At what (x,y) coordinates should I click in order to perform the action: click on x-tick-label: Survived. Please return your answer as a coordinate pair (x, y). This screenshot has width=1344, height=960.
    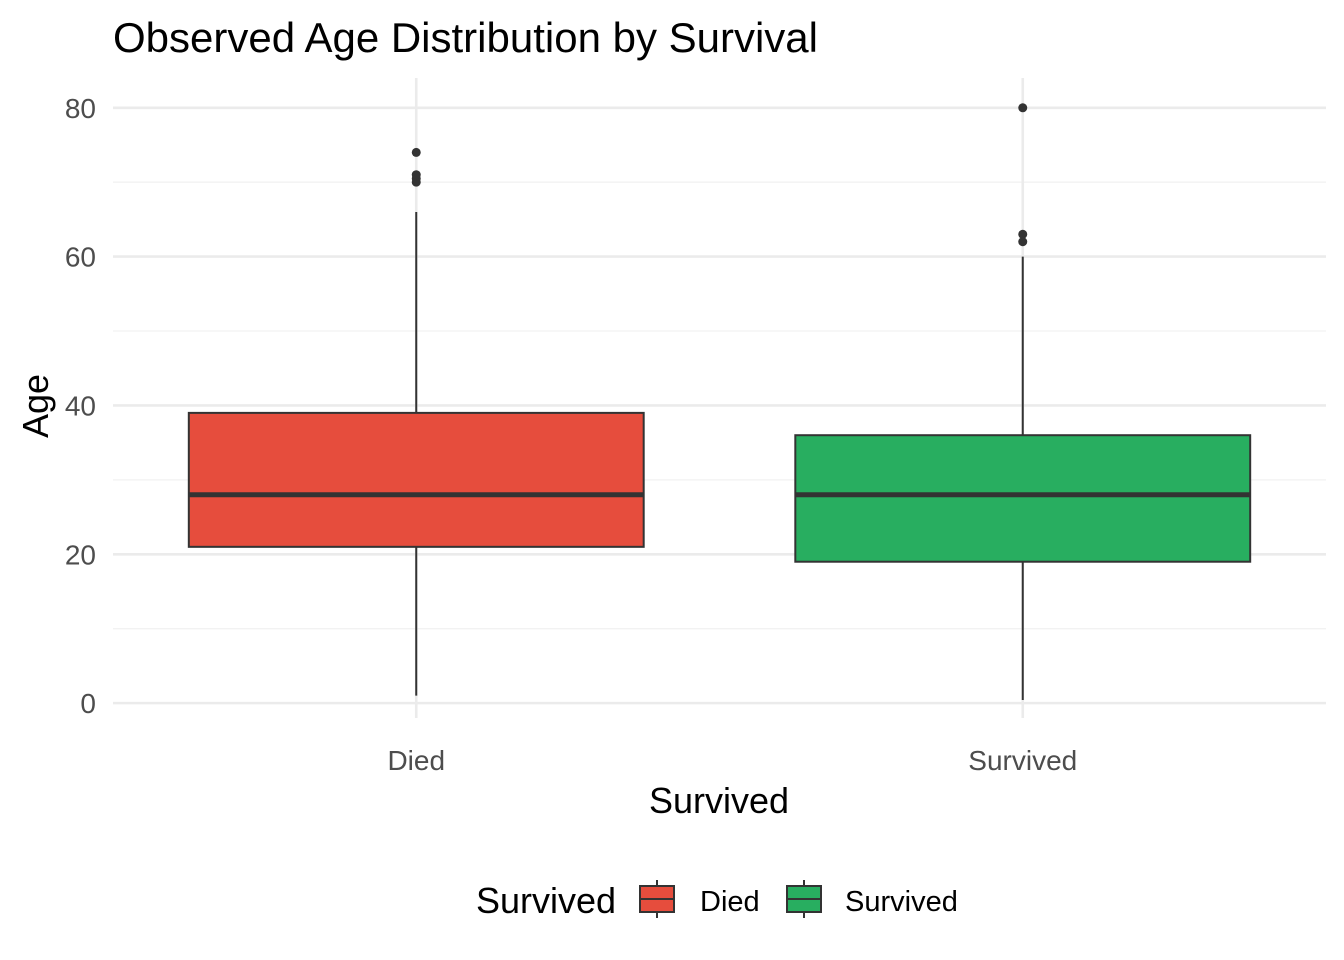
    Looking at the image, I should click on (1022, 760).